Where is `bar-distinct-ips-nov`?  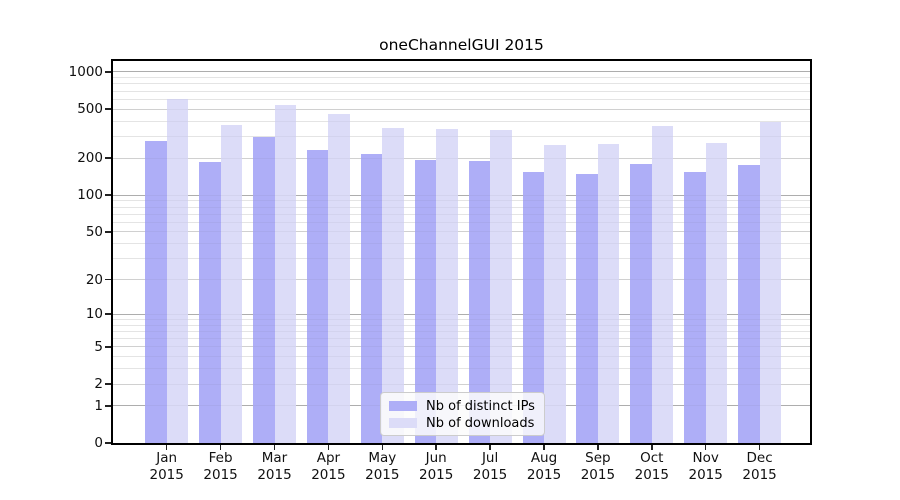
bar-distinct-ips-nov is located at coordinates (695, 307).